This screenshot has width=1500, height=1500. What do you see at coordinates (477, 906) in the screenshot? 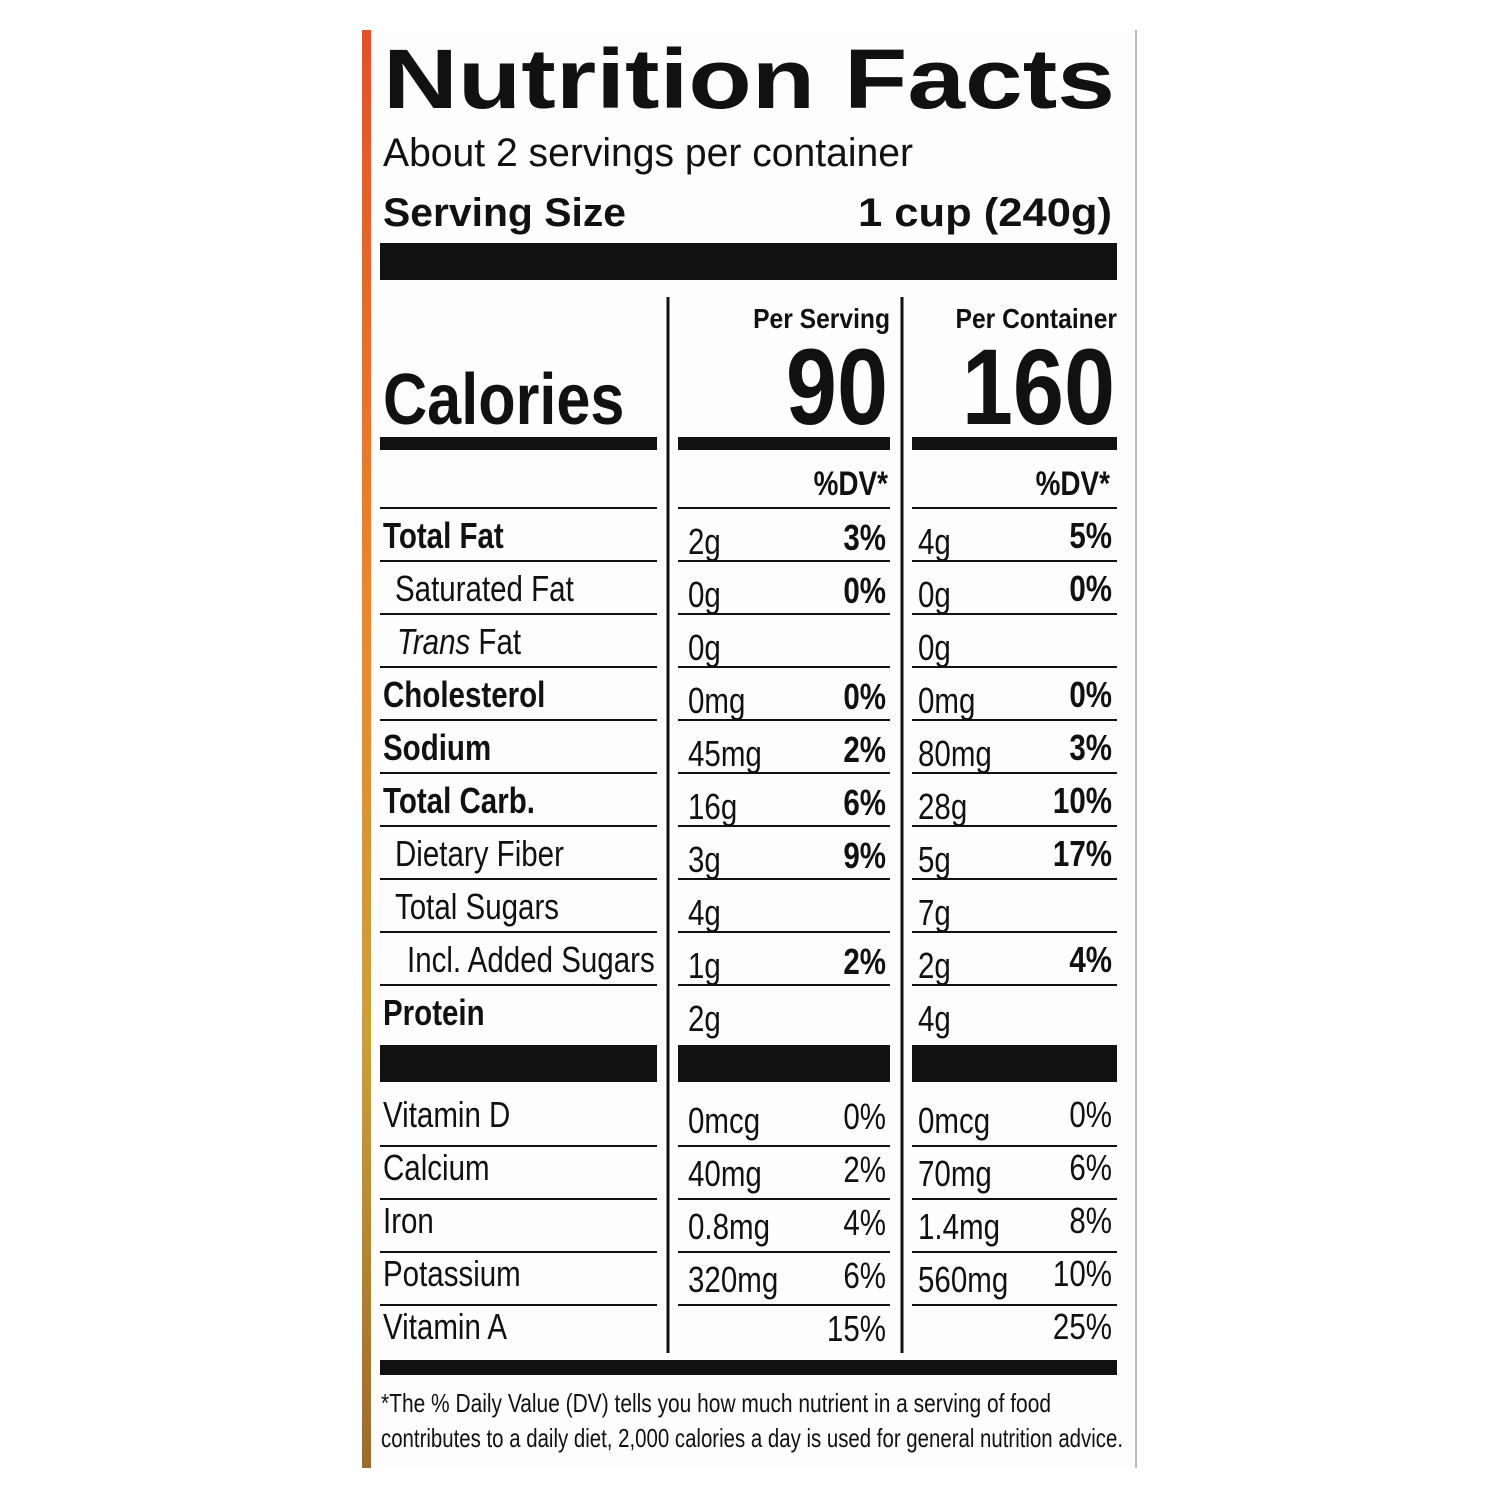
I see `nutrient-label: Total Sugars` at bounding box center [477, 906].